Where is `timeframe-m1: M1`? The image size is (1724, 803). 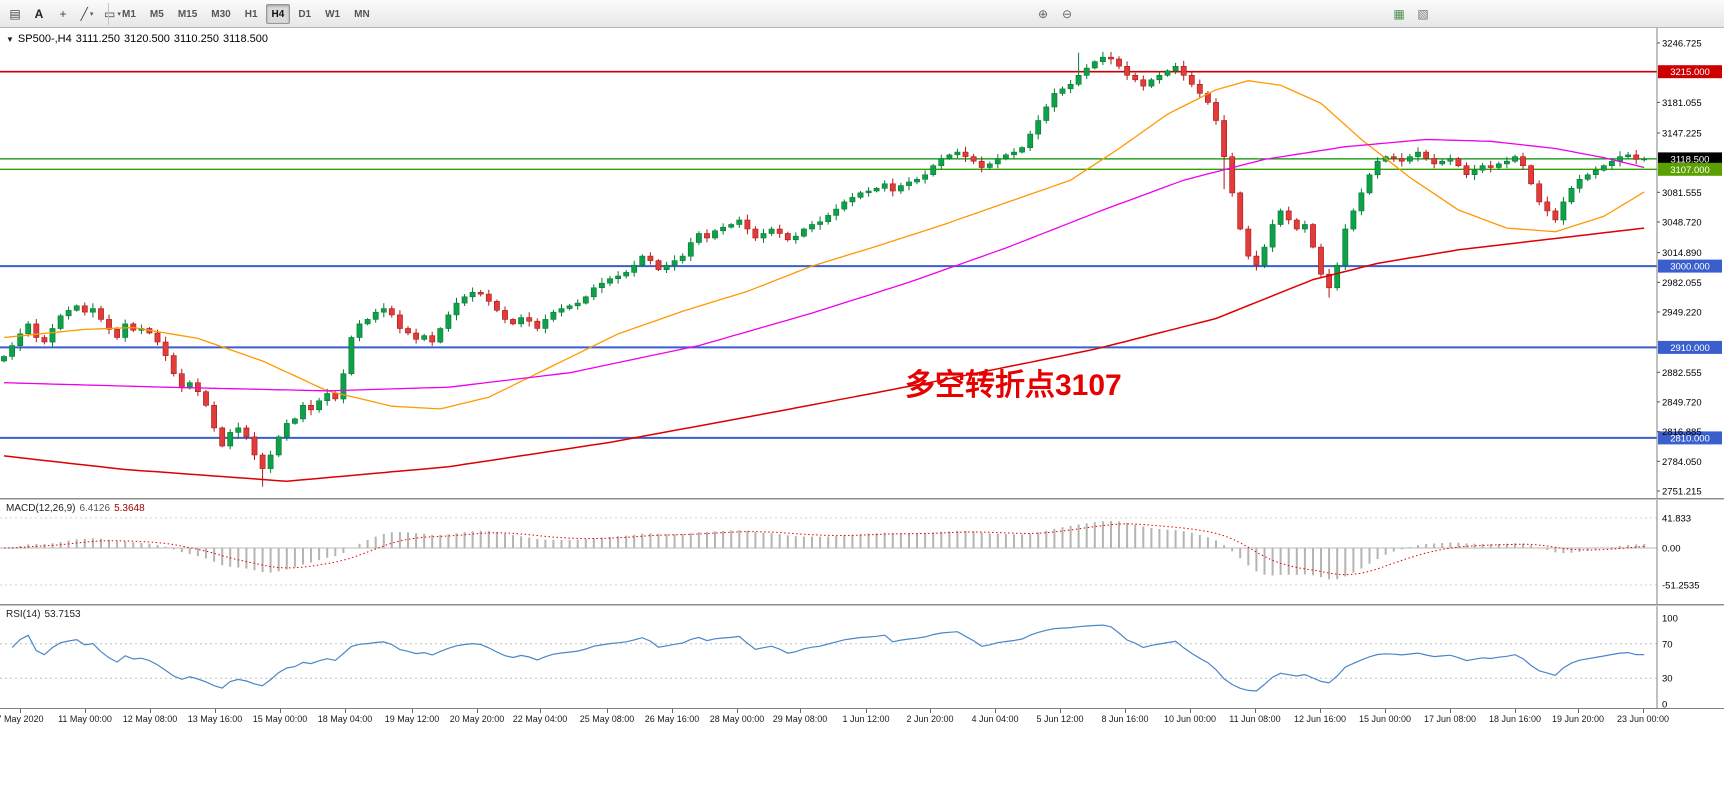
timeframe-m1: M1 is located at coordinates (129, 14).